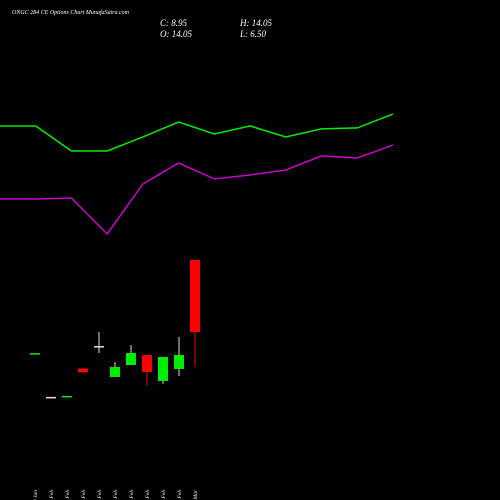  I want to click on x-tick-label: 13 Feb, so click(52, 495).